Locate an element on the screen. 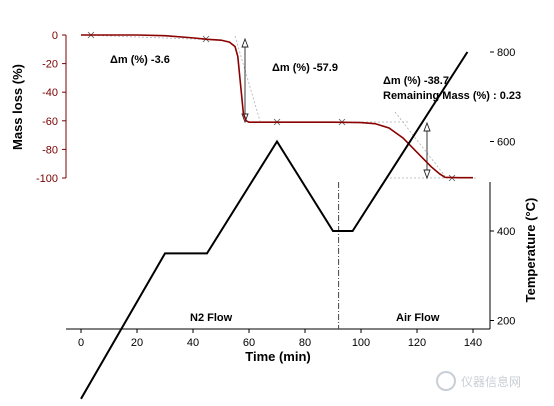  time-x-tick-label: 60 is located at coordinates (249, 343).